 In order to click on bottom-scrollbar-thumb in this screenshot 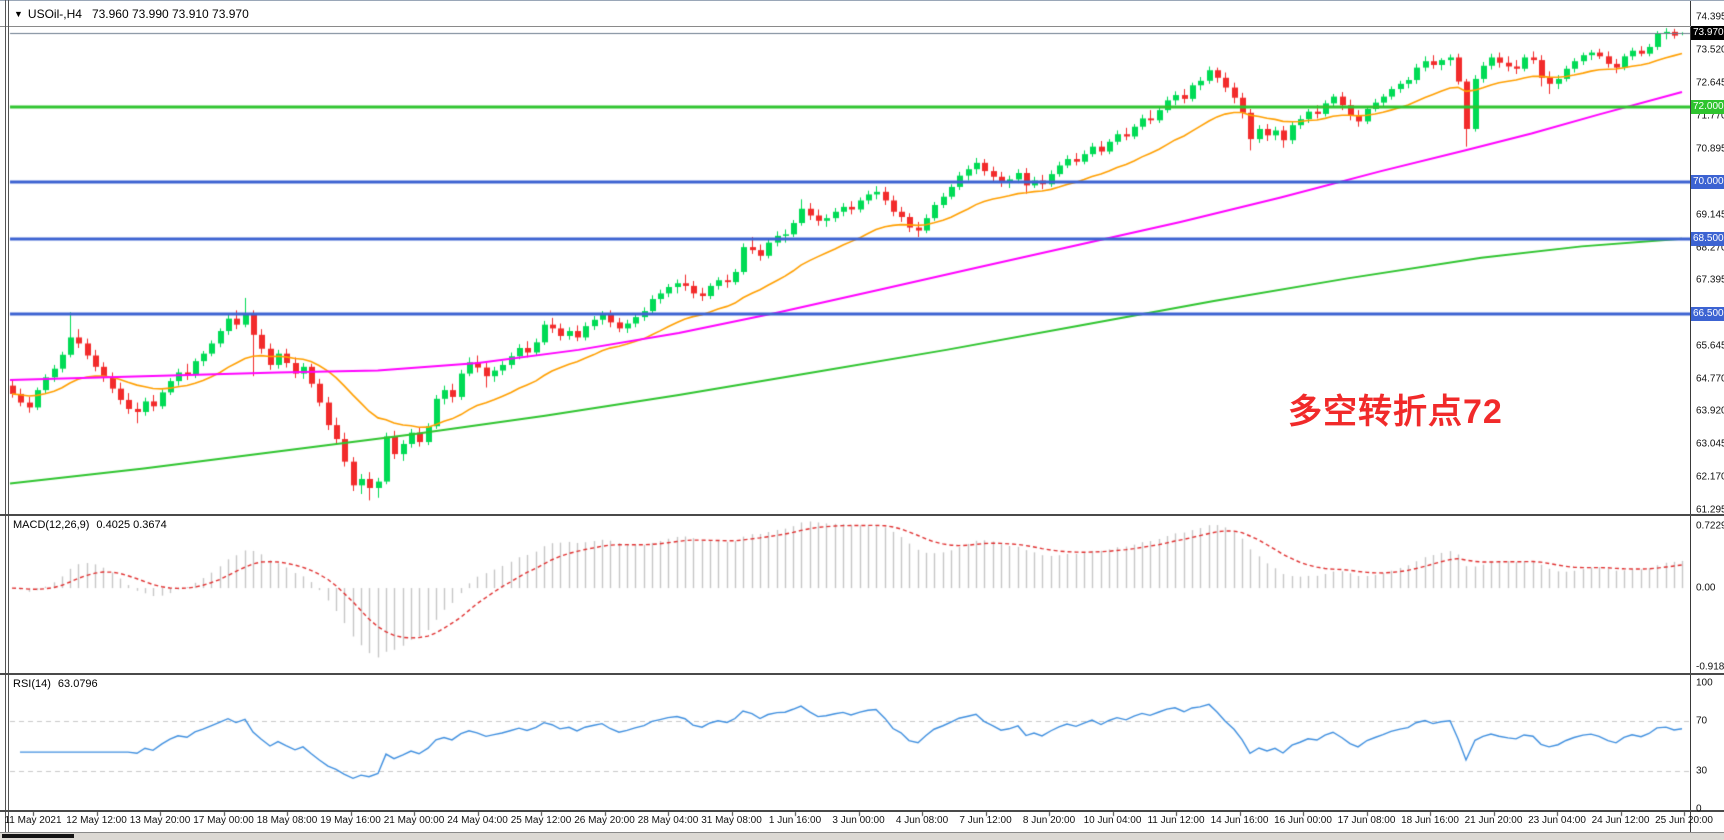, I will do `click(38, 836)`.